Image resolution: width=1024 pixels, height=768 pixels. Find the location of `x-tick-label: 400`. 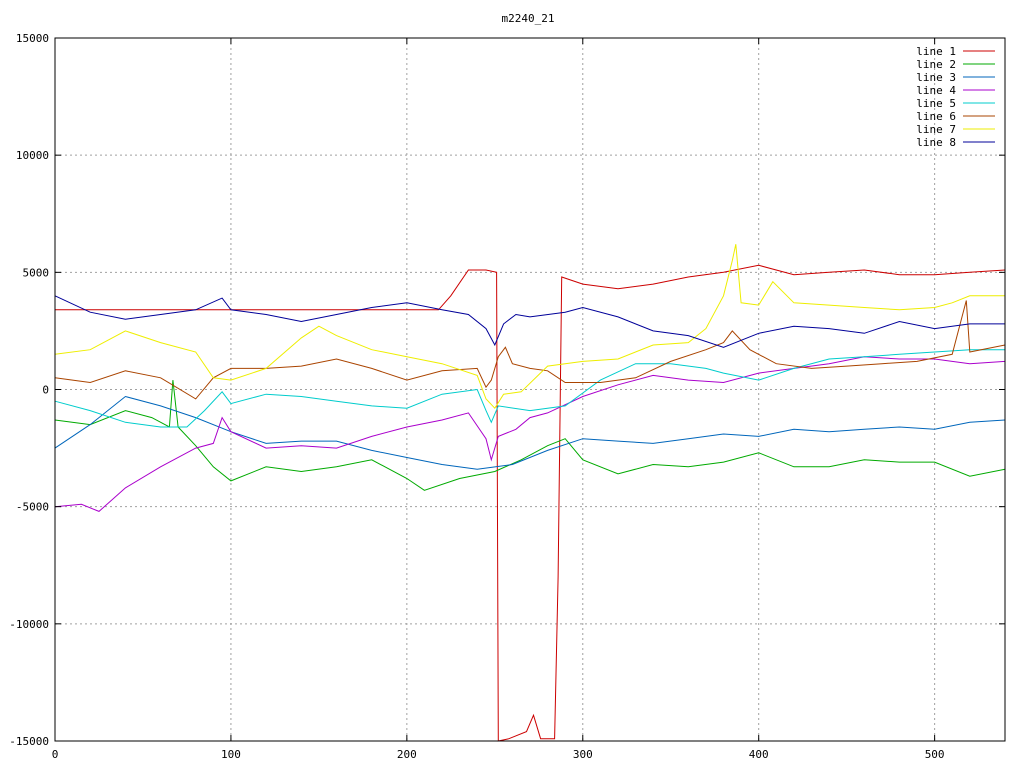

x-tick-label: 400 is located at coordinates (759, 754).